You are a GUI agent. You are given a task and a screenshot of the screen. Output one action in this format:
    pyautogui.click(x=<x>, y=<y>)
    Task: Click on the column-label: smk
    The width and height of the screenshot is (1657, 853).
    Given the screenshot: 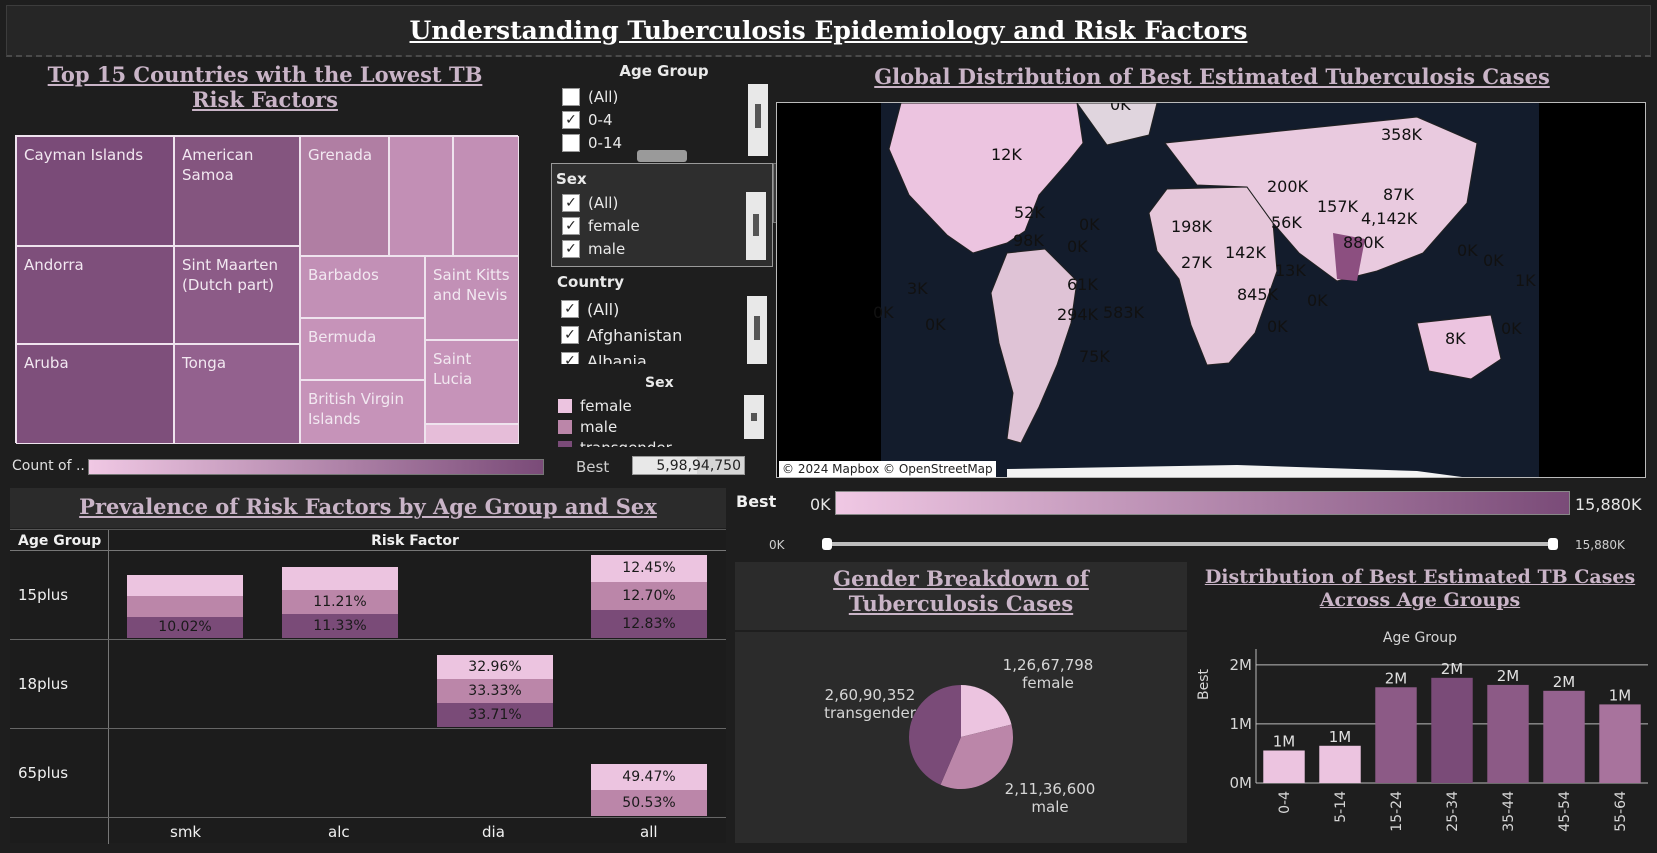 What is the action you would take?
    pyautogui.click(x=186, y=832)
    